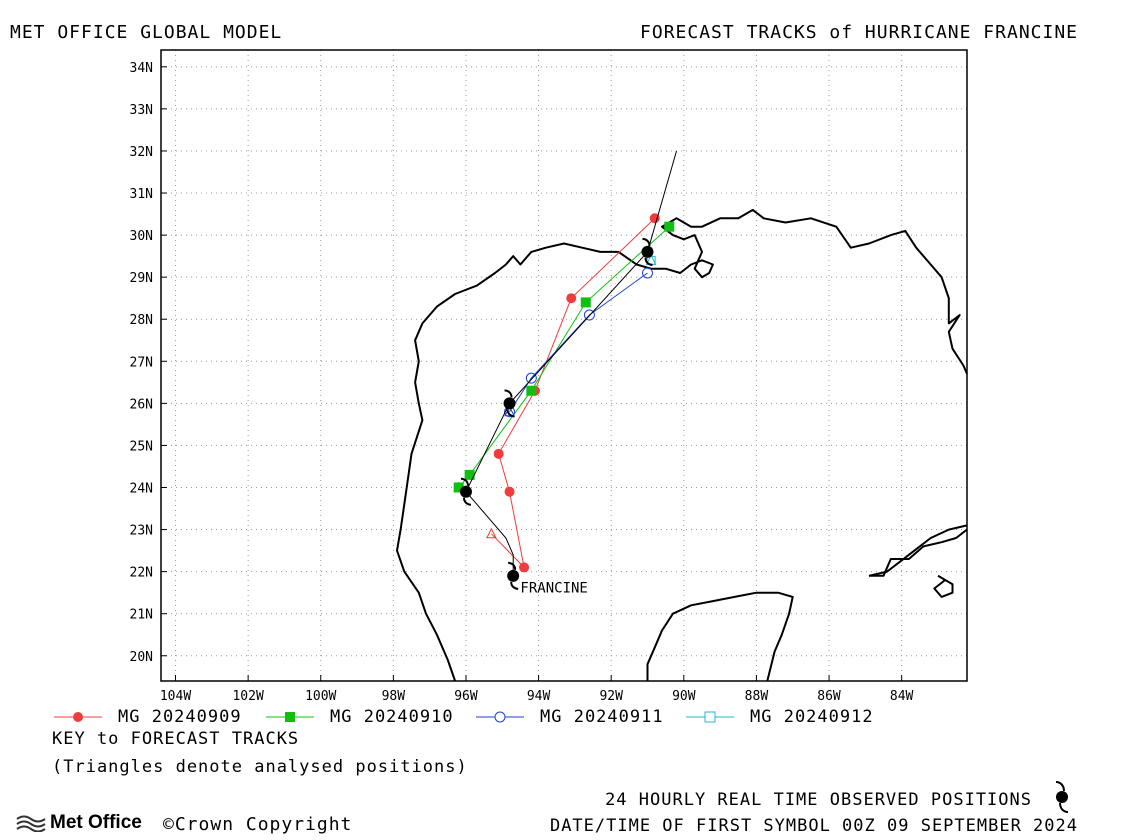  Describe the element at coordinates (611, 696) in the screenshot. I see `lon-tick-label: 92W` at that location.